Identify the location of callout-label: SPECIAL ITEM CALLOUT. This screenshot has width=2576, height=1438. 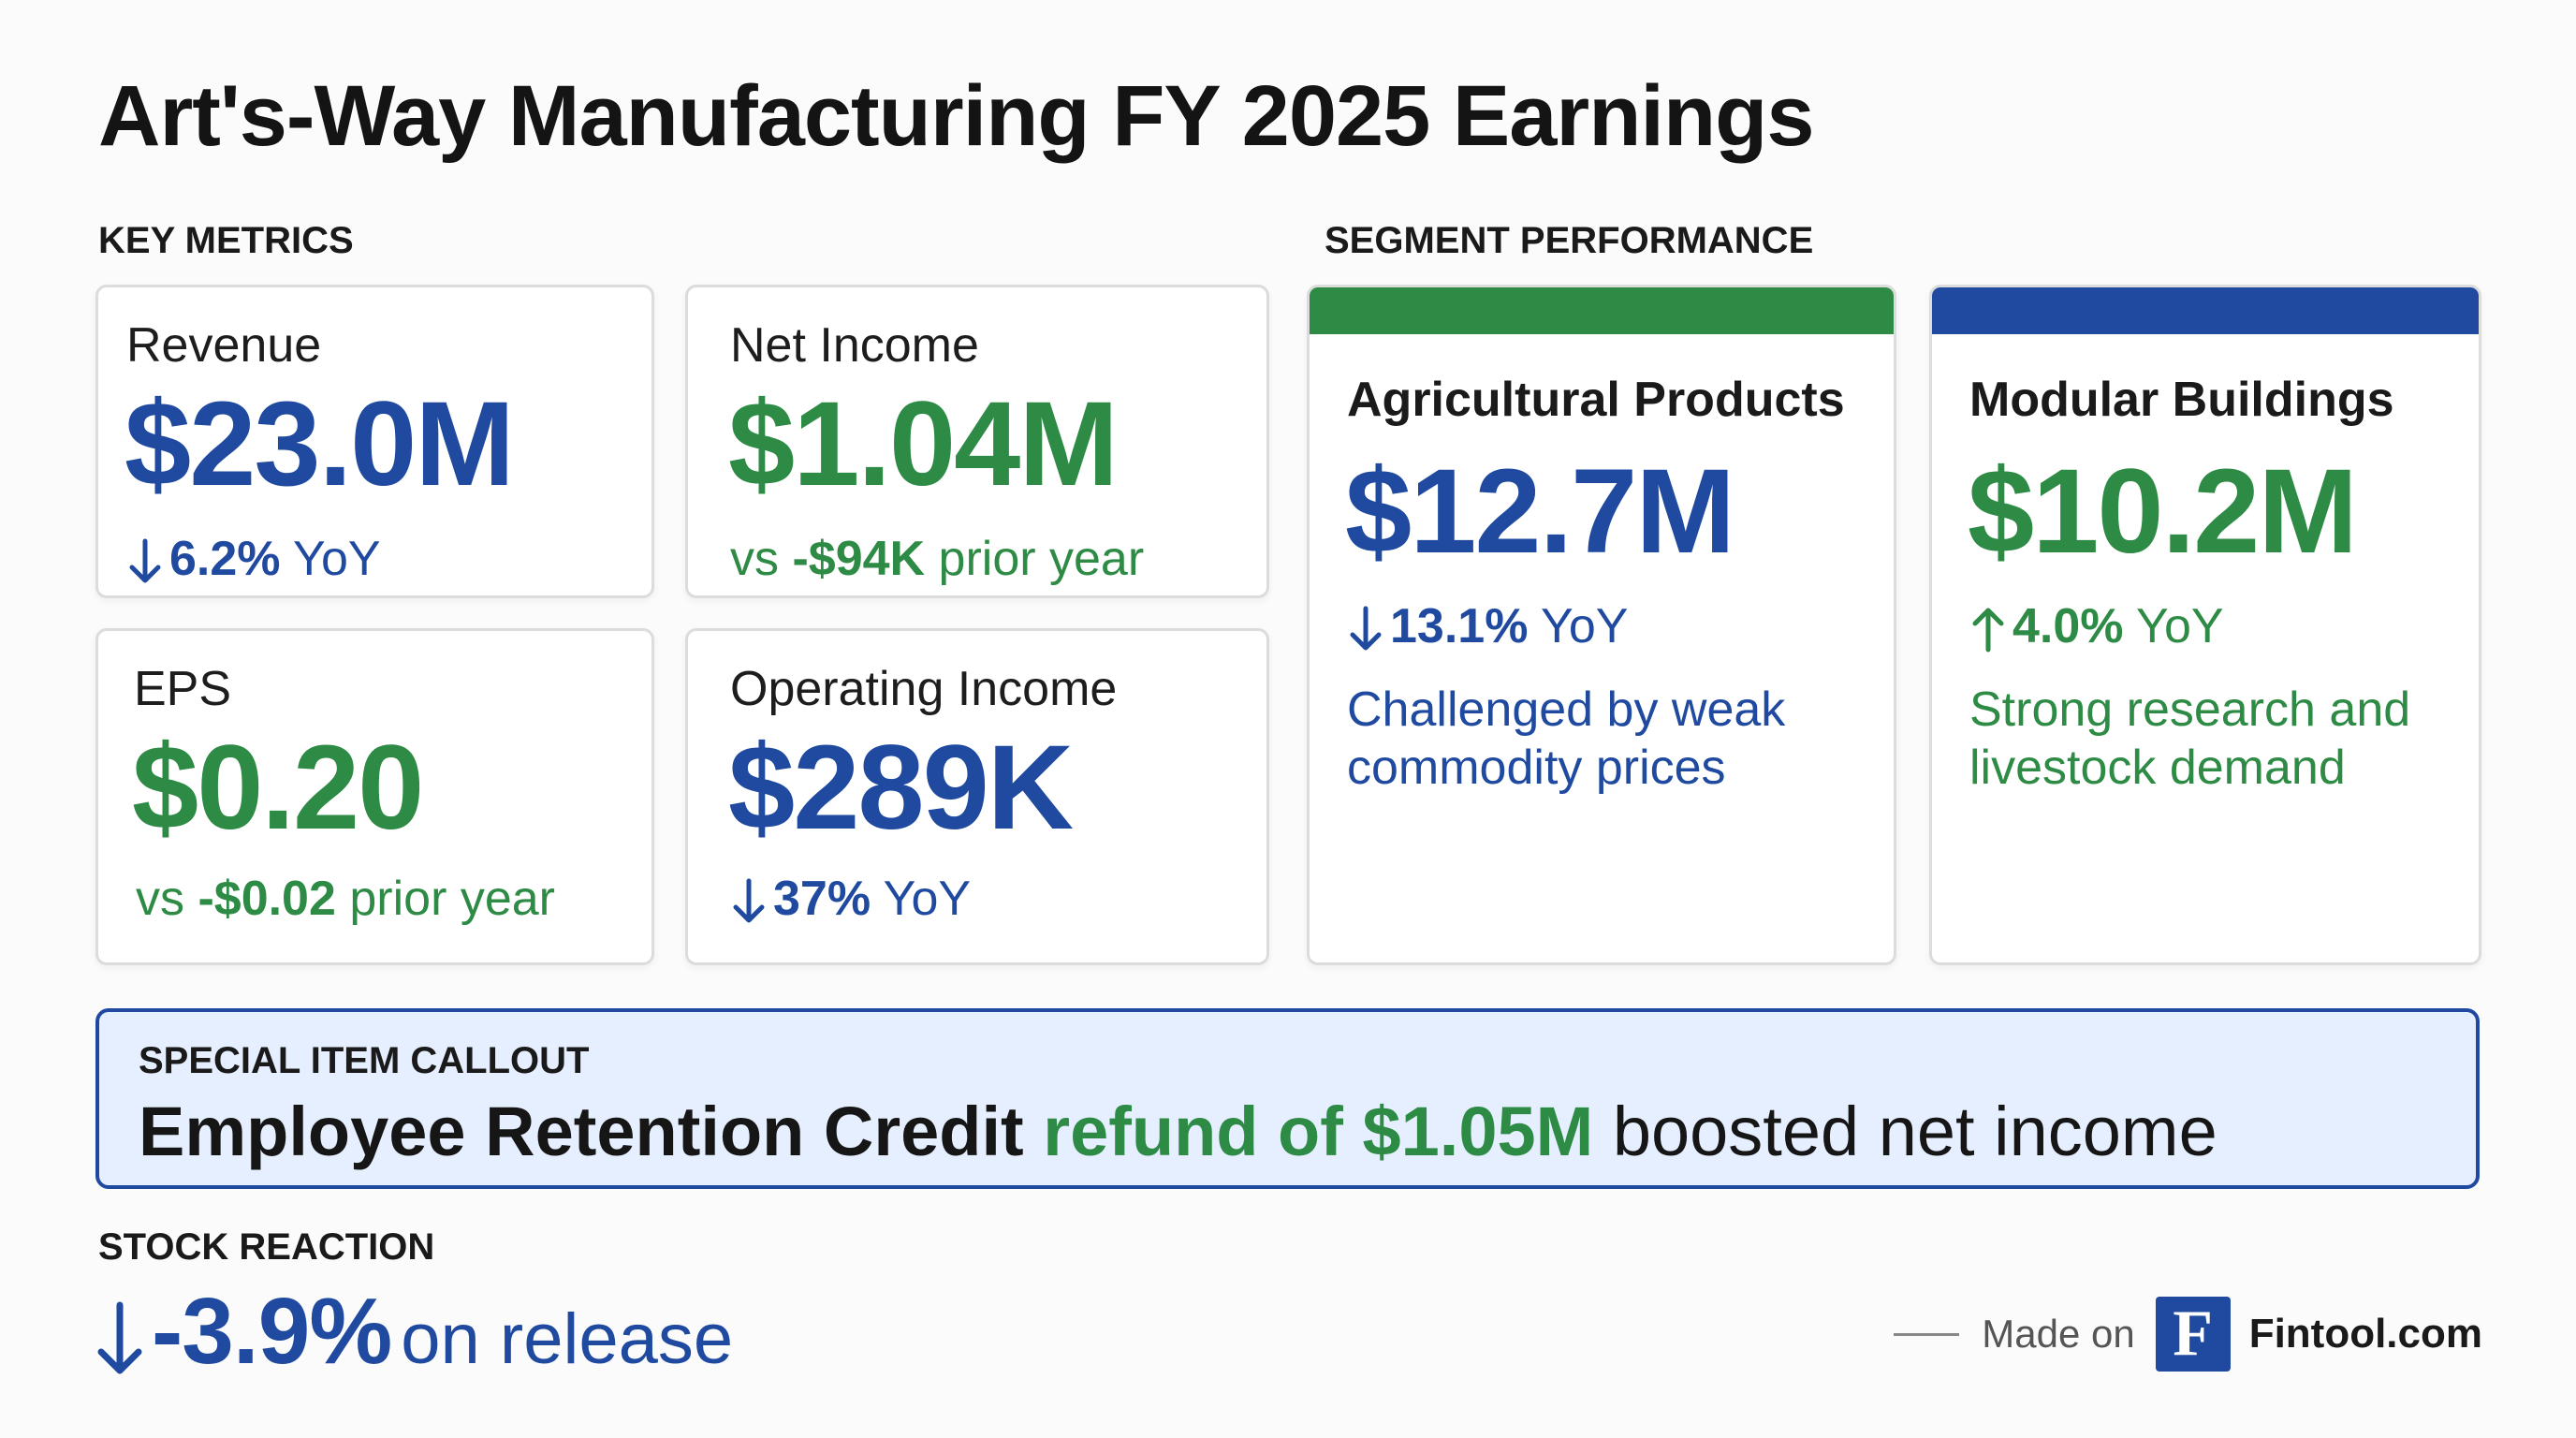
(364, 1060).